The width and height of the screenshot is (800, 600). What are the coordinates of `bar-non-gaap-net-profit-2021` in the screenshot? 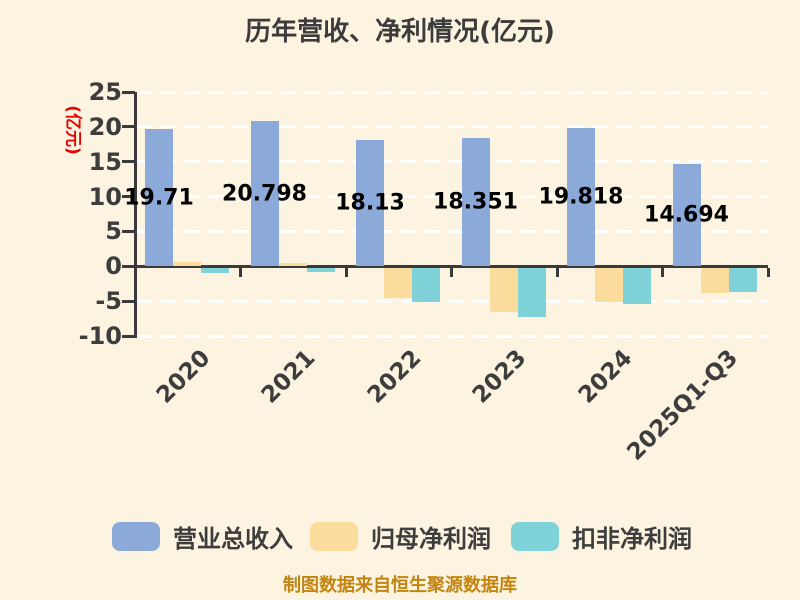 It's located at (320, 270).